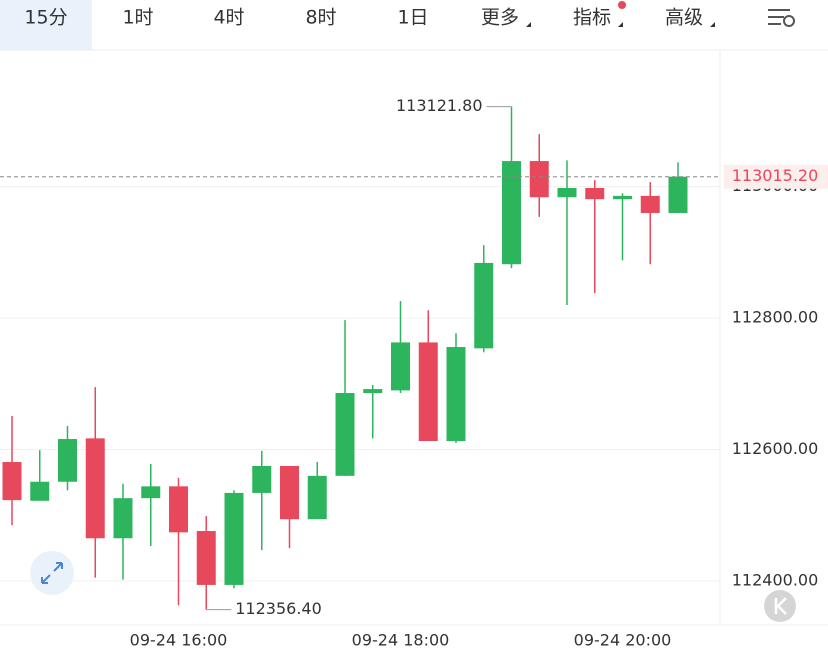 Image resolution: width=828 pixels, height=658 pixels. What do you see at coordinates (781, 18) in the screenshot?
I see `settings-icon` at bounding box center [781, 18].